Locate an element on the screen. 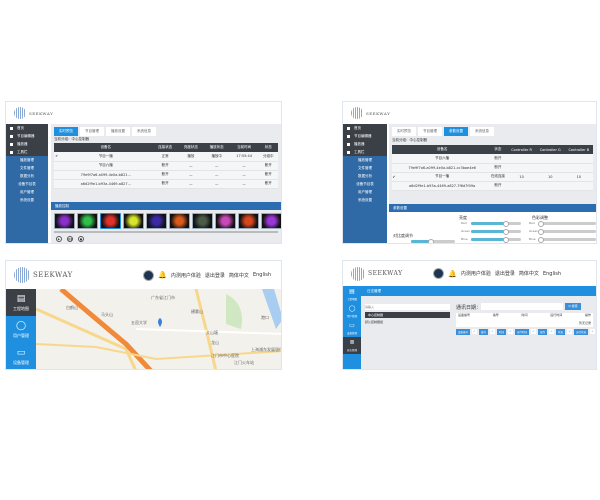 This screenshot has width=600, height=500. table-row: a6d2f9e1-b93a-4469-a827... 断开 — — — 断开 is located at coordinates (166, 184).